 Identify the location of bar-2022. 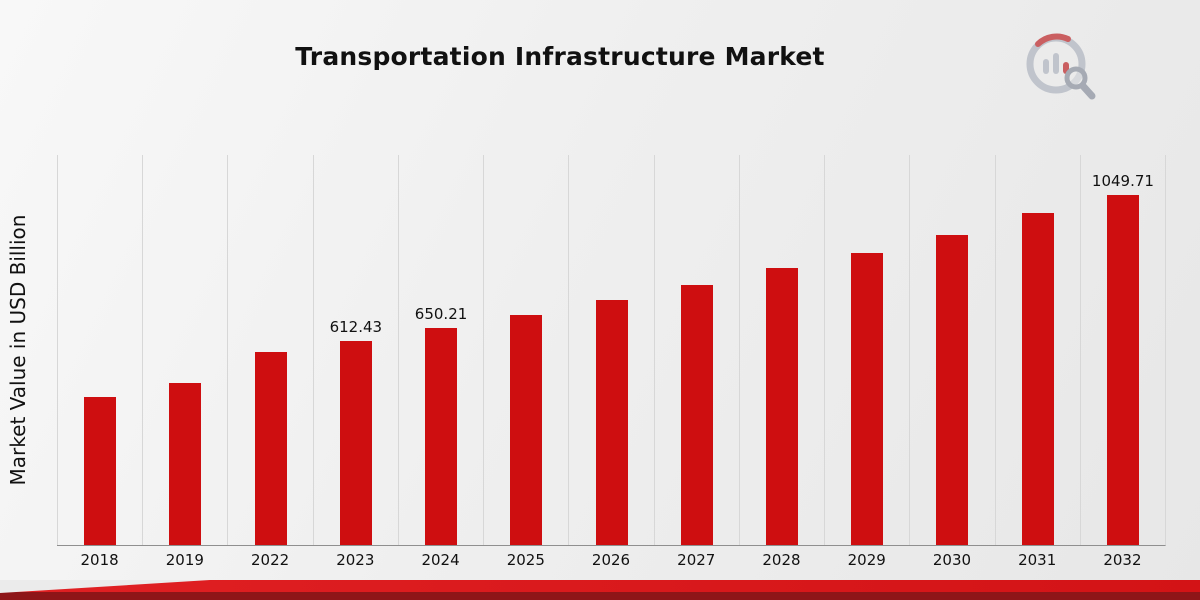
(270, 448).